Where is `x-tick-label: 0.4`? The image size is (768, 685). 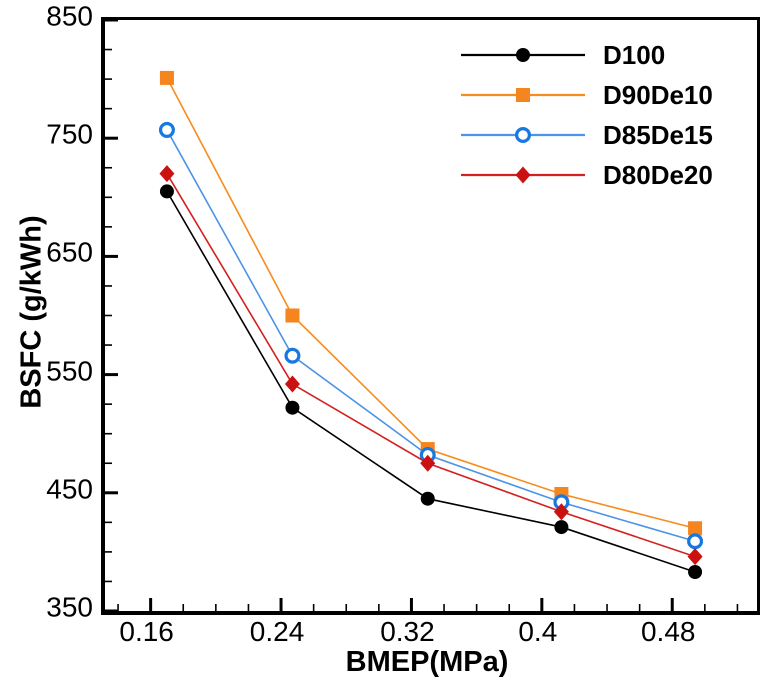
x-tick-label: 0.4 is located at coordinates (538, 631).